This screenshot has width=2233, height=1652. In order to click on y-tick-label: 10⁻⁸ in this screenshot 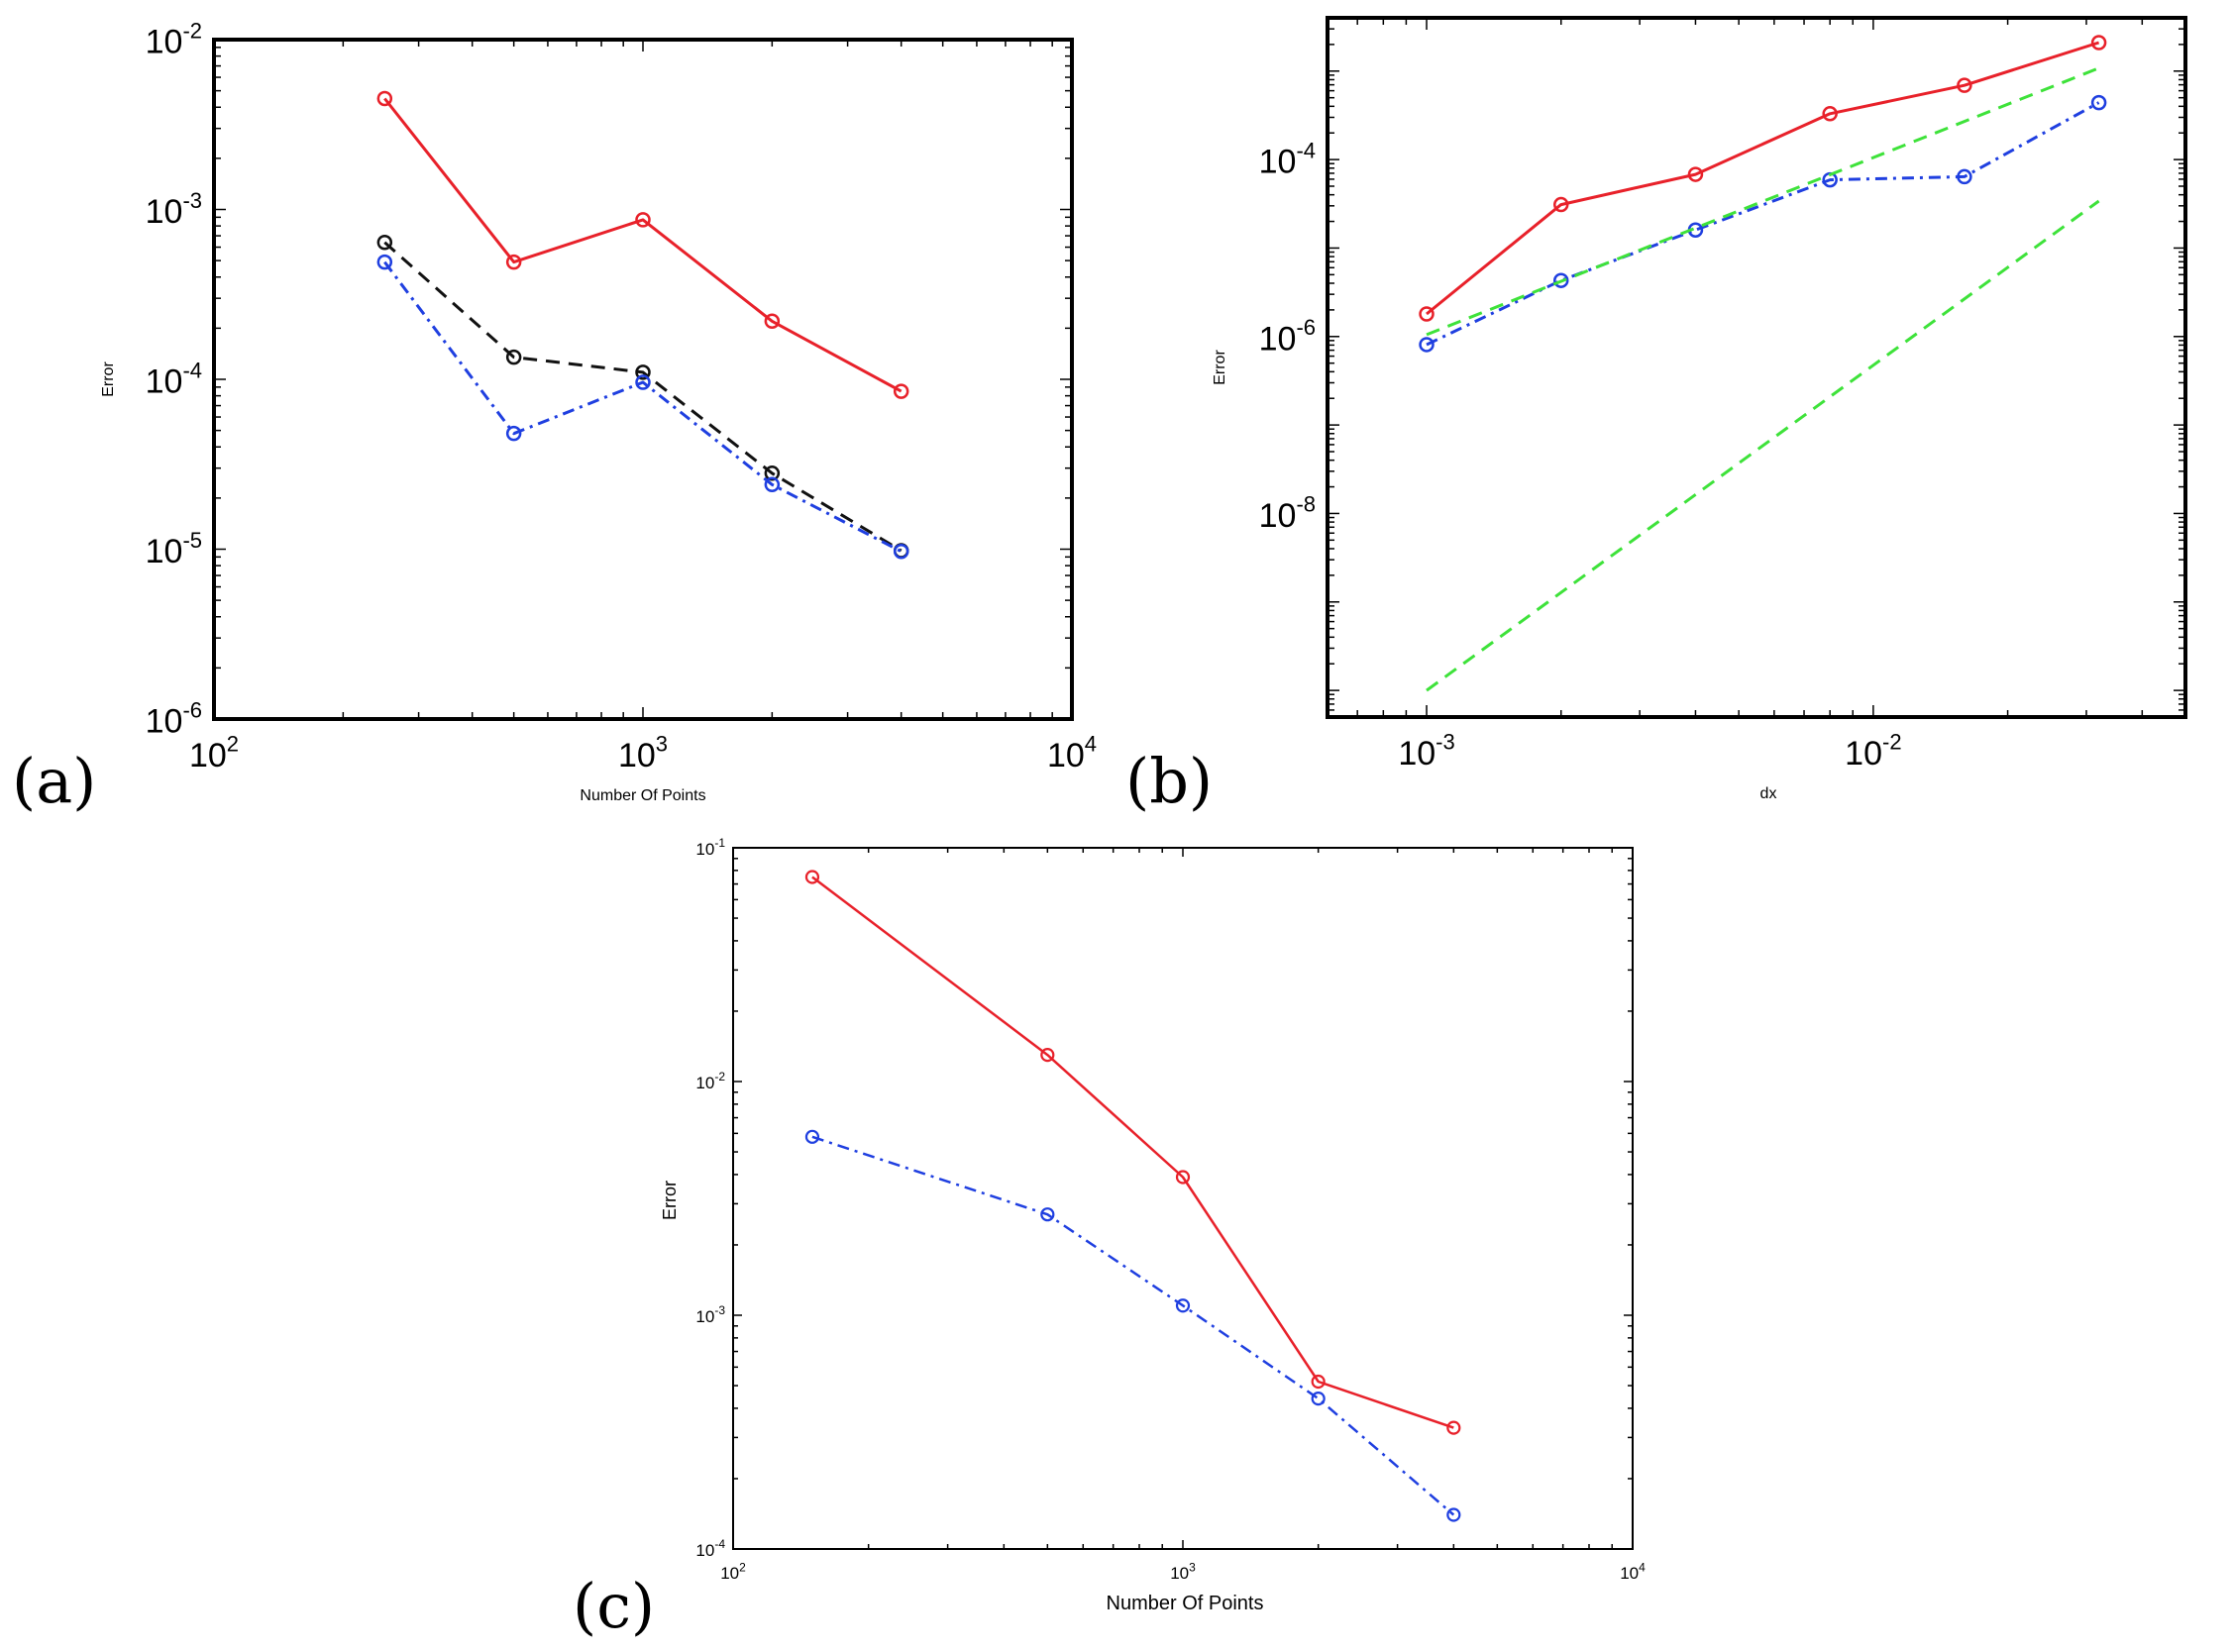, I will do `click(1287, 514)`.